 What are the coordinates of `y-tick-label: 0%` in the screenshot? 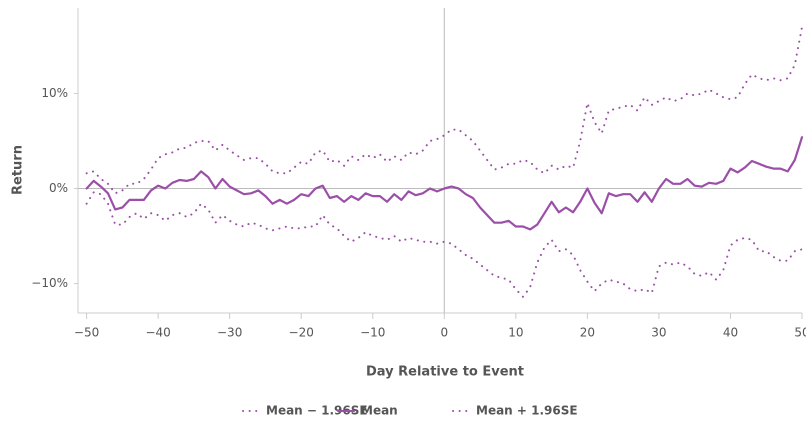 It's located at (58, 188).